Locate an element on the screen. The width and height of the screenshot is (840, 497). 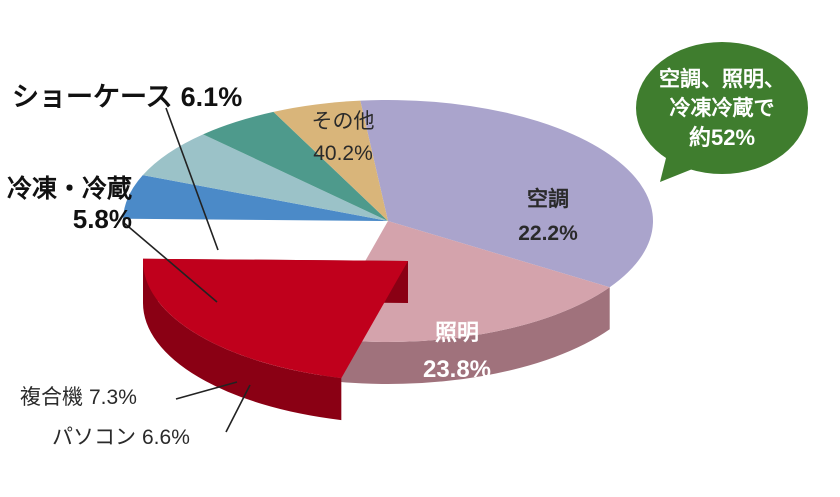
slice-value-pc: 6.6% is located at coordinates (166, 437).